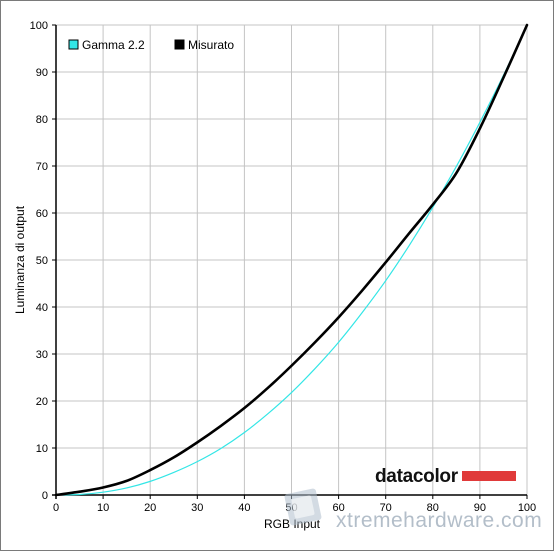  I want to click on legend-label-gamma: Gamma 2.2, so click(113, 45).